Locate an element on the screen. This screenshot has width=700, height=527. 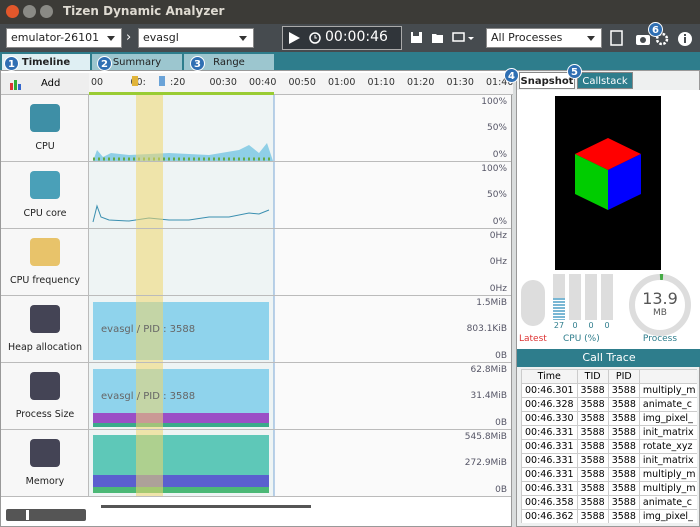
row-label-cell: Heap allocation is located at coordinates (45, 329).